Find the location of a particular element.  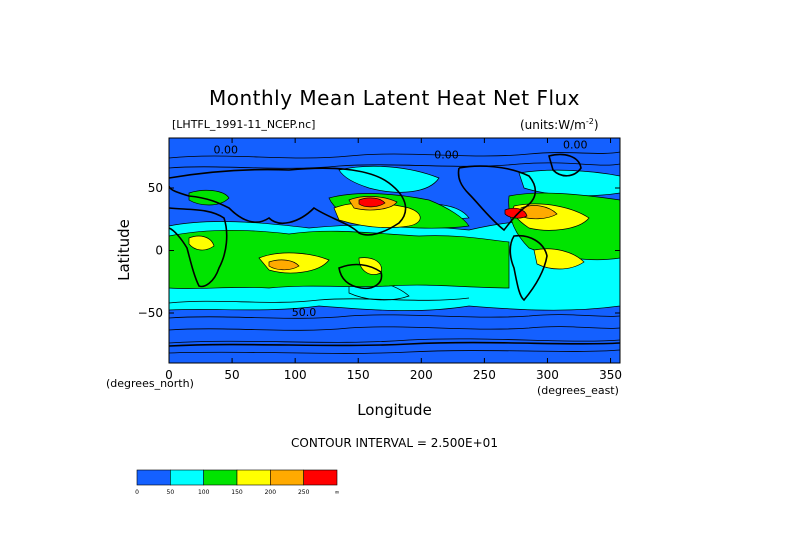

chart-title: Monthly Mean Latent Heat Net Flux is located at coordinates (394, 98).